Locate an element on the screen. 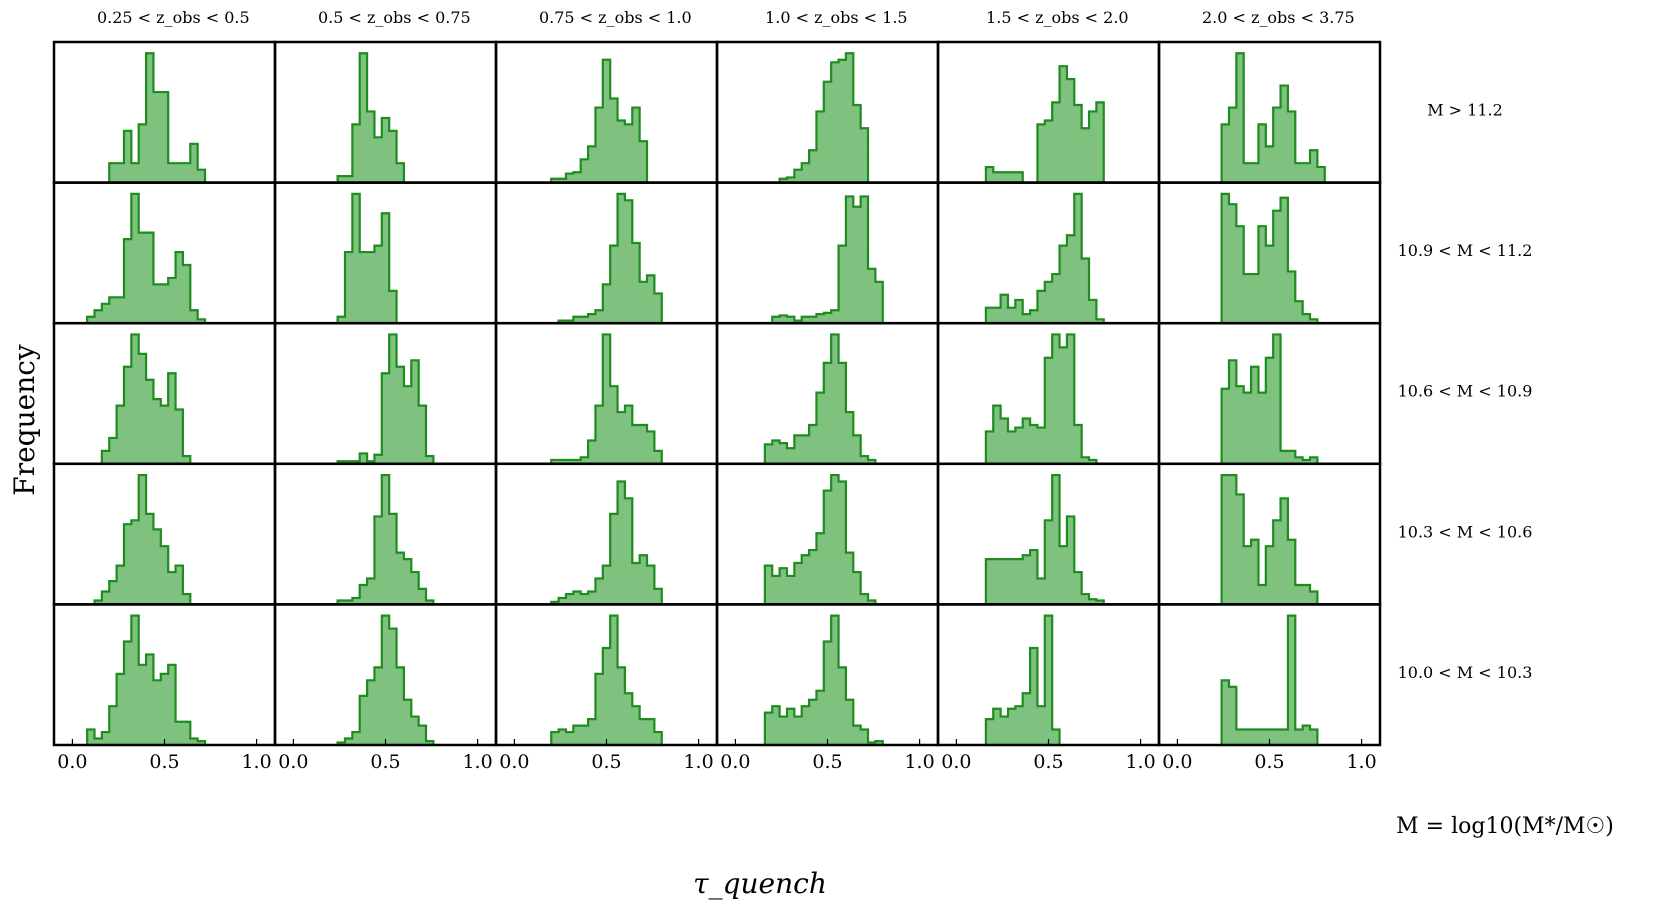 The width and height of the screenshot is (1661, 915). row-label: 10.0 < M < 10.3 is located at coordinates (1465, 672).